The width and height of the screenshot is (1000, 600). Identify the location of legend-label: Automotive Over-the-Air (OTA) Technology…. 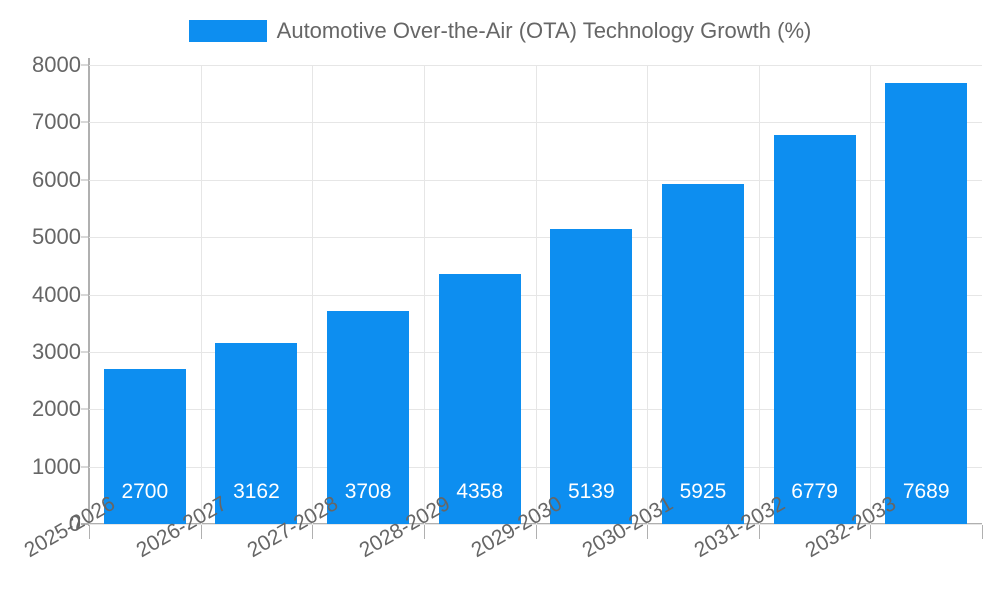
(544, 30).